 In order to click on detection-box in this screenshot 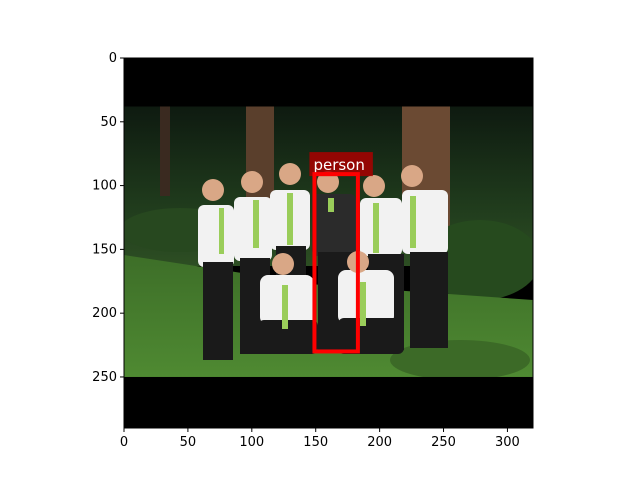, I will do `click(336, 263)`.